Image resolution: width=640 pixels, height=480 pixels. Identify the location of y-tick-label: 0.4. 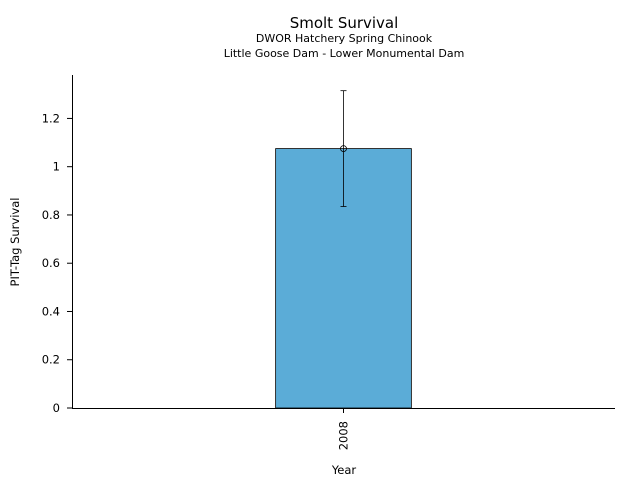
(51, 311).